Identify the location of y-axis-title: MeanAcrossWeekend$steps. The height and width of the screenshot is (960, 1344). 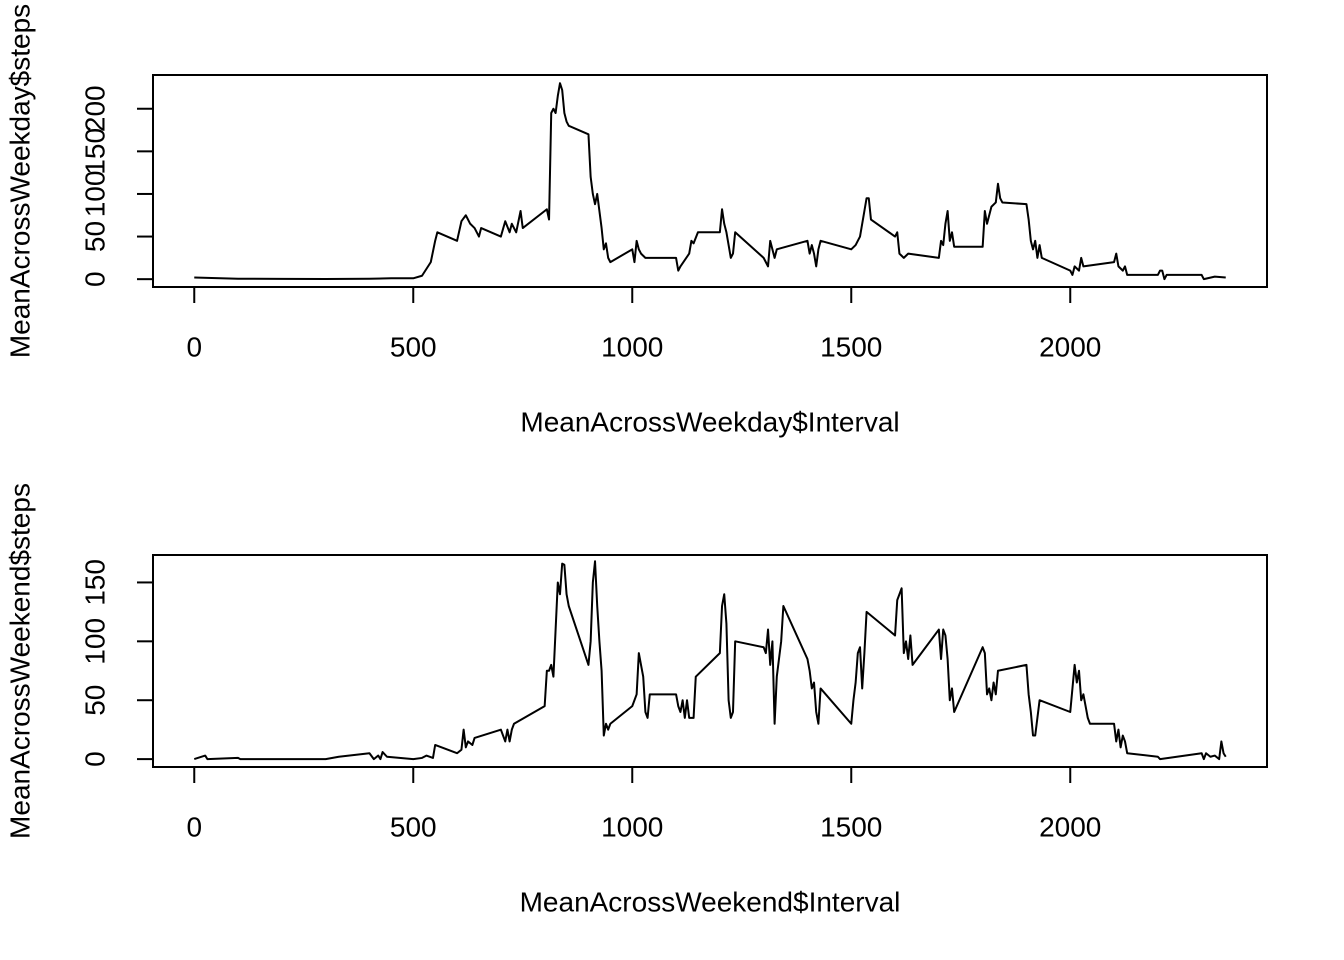
(19, 661).